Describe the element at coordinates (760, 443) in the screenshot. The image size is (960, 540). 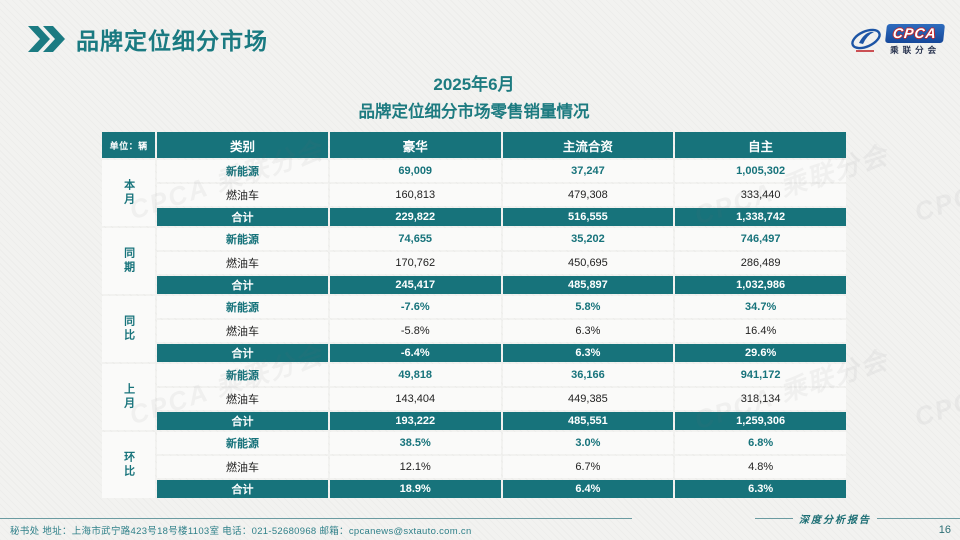
I see `cell-value: 6.8%` at that location.